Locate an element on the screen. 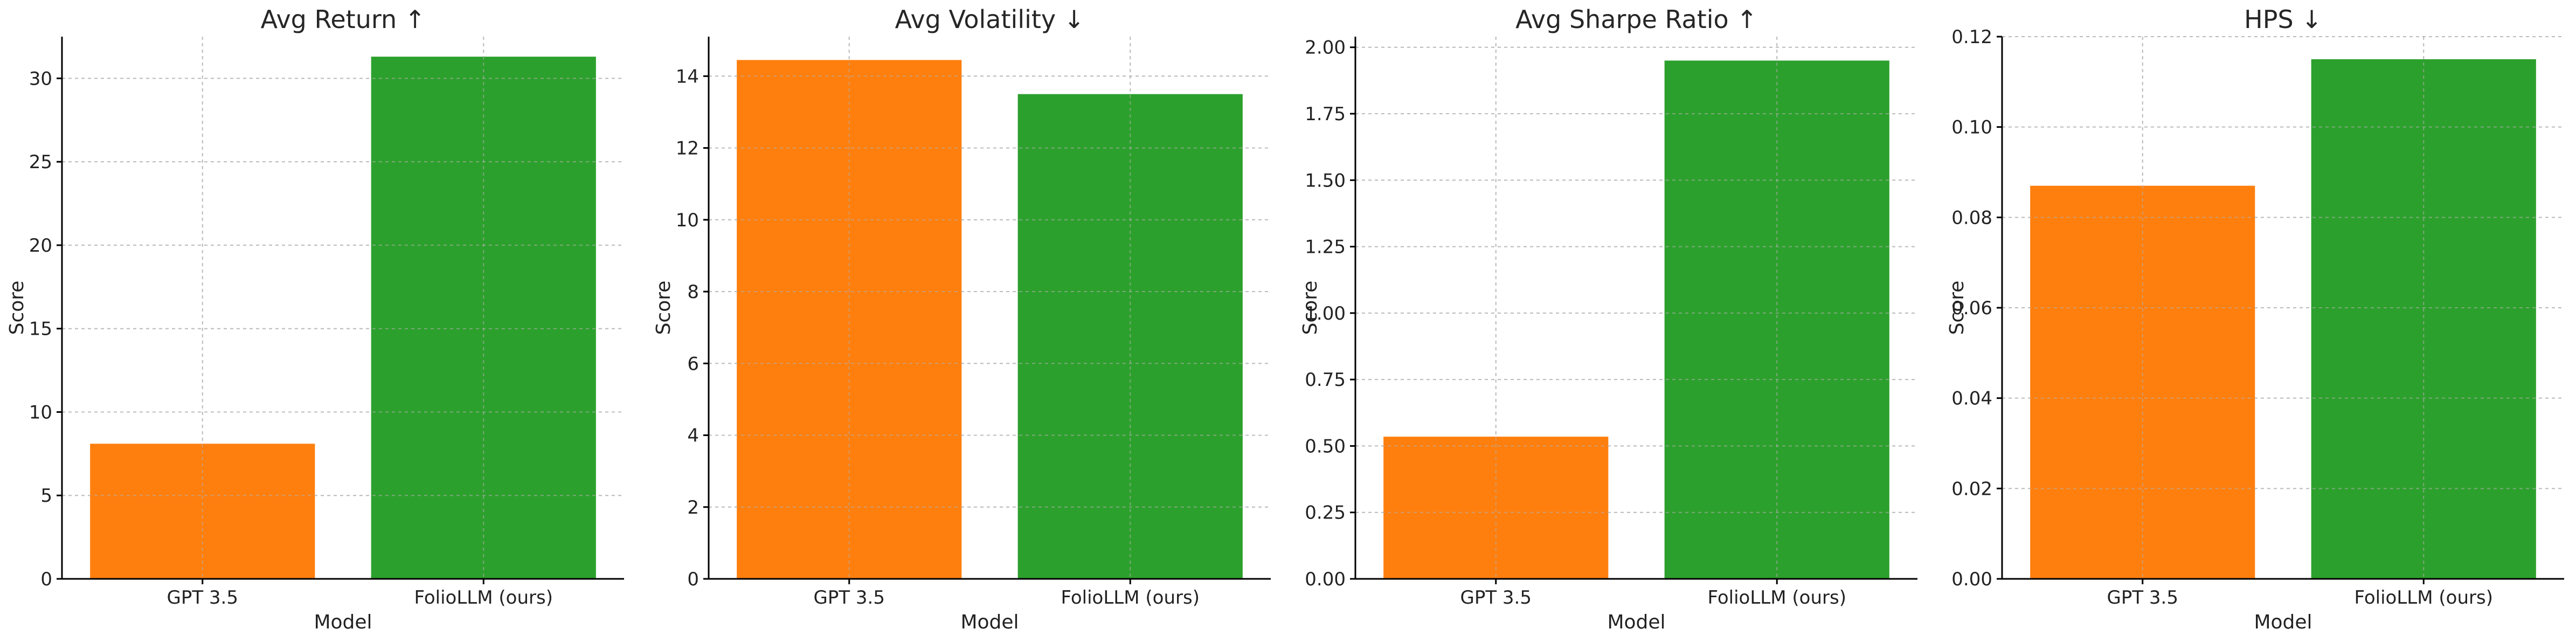 The height and width of the screenshot is (636, 2576). y-tick-label: 0.02 is located at coordinates (1971, 489).